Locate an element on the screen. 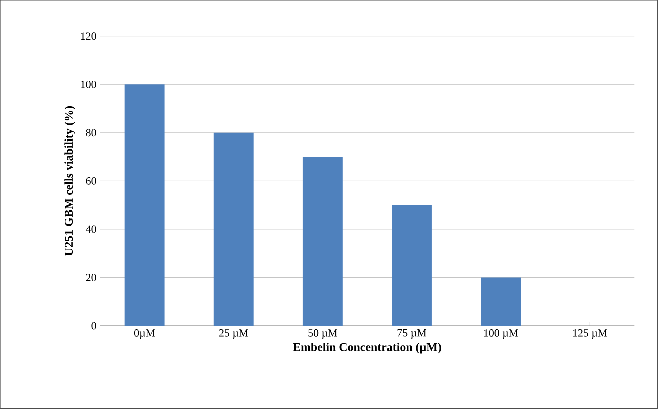 This screenshot has height=409, width=658. x-tick-label: 25 µM is located at coordinates (233, 334).